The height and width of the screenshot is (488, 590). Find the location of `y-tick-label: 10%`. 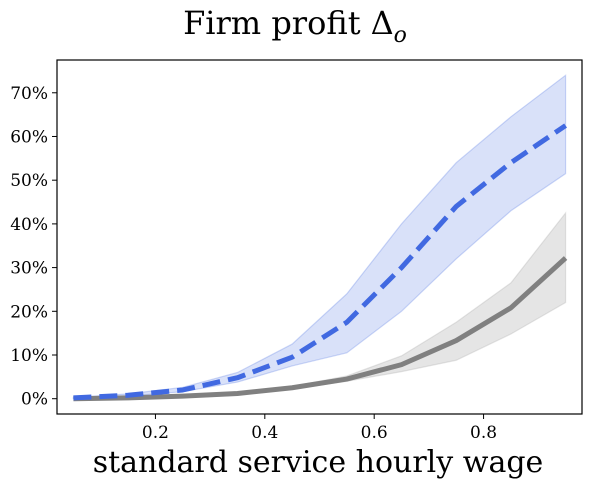

y-tick-label: 10% is located at coordinates (29, 356).